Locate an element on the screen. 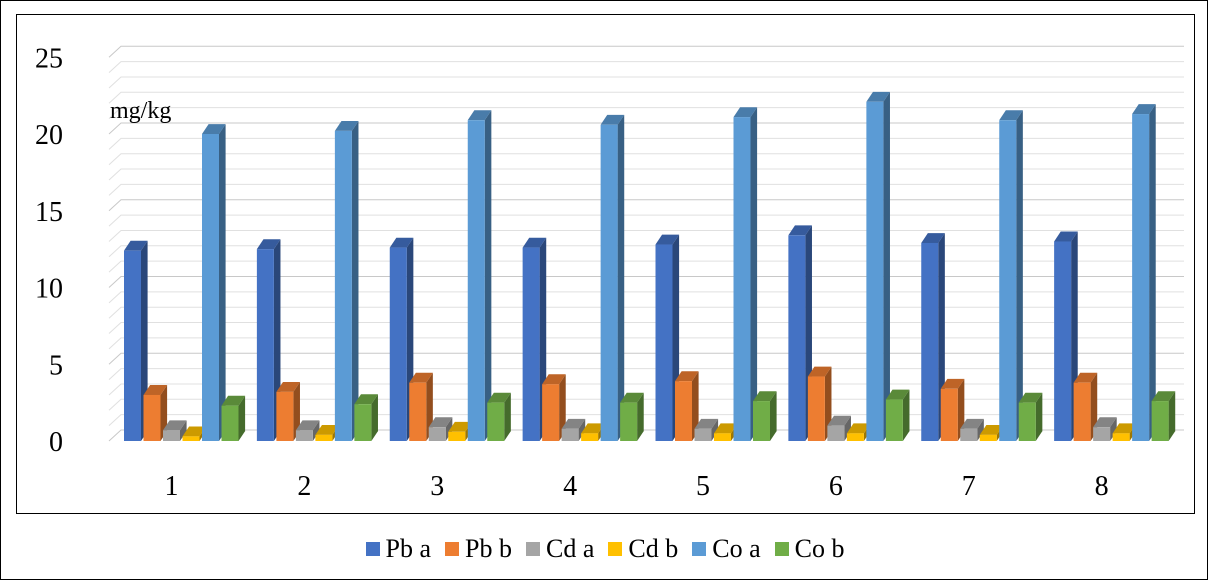 Image resolution: width=1208 pixels, height=580 pixels. y-tick-label: 0 is located at coordinates (56, 442).